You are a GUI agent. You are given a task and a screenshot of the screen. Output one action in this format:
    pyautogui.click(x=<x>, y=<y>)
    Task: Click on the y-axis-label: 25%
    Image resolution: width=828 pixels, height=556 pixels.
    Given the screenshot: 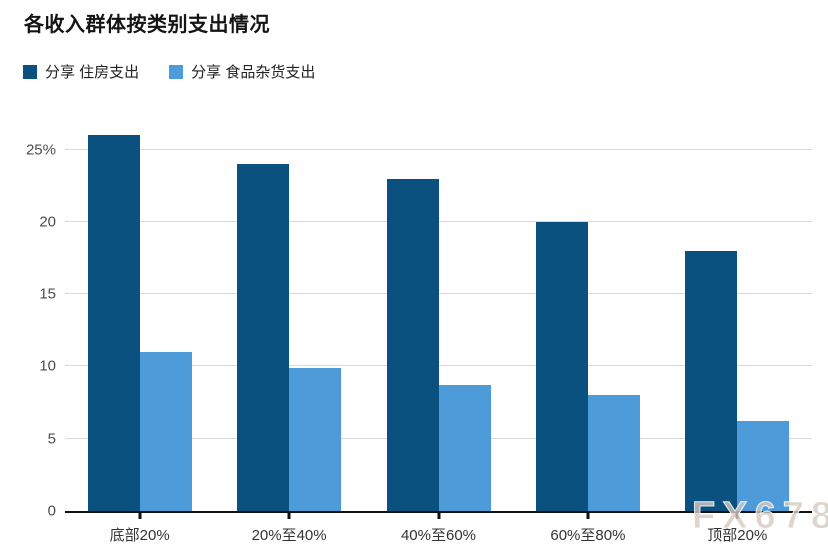 What is the action you would take?
    pyautogui.click(x=40, y=150)
    